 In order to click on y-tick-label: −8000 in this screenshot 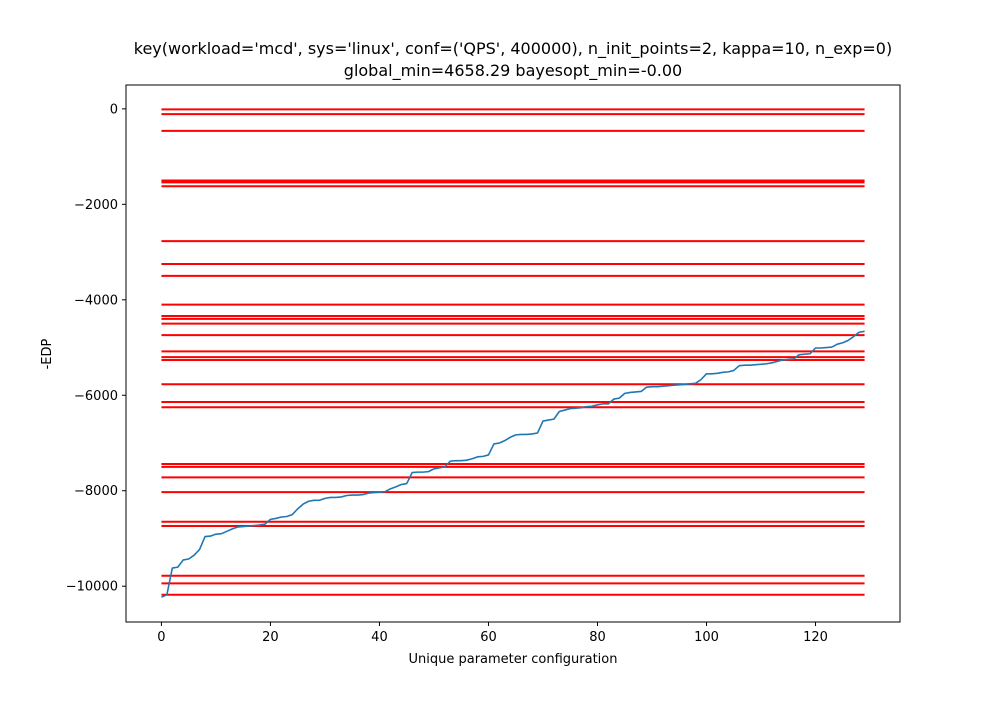, I will do `click(96, 491)`.